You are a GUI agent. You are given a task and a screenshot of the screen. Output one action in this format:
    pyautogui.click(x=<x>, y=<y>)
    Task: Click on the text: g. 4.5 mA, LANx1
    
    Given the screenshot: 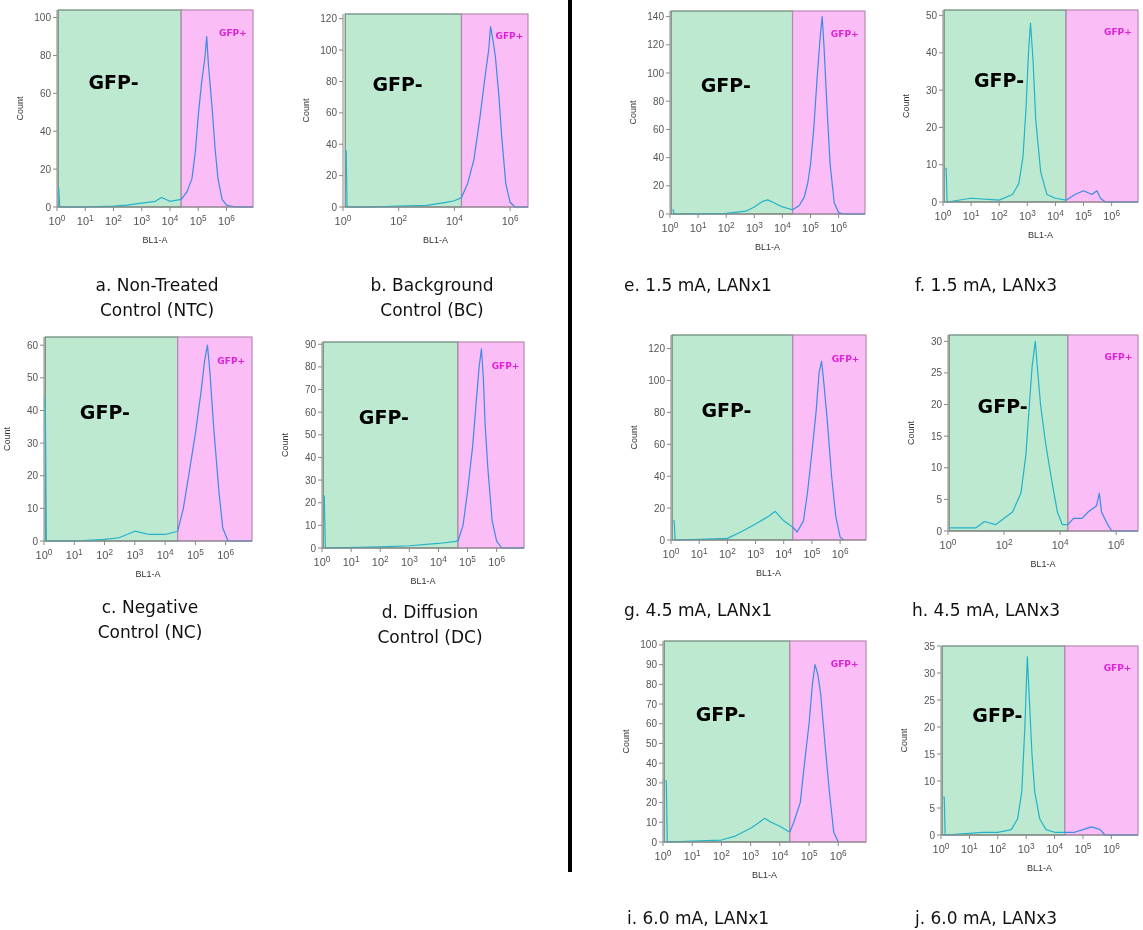 What is the action you would take?
    pyautogui.click(x=698, y=609)
    